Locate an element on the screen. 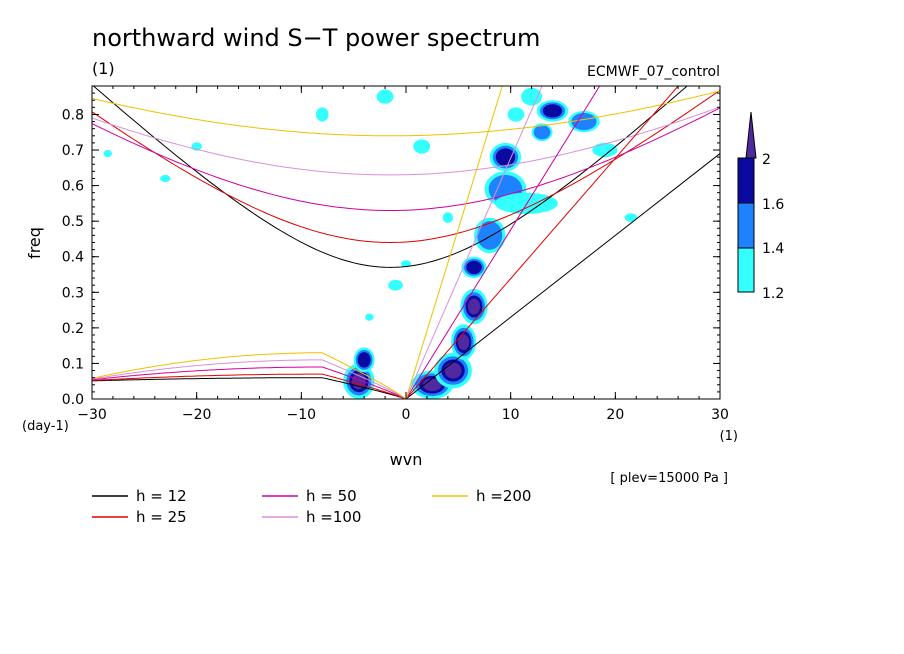  x-unit-label: (1) is located at coordinates (729, 436).